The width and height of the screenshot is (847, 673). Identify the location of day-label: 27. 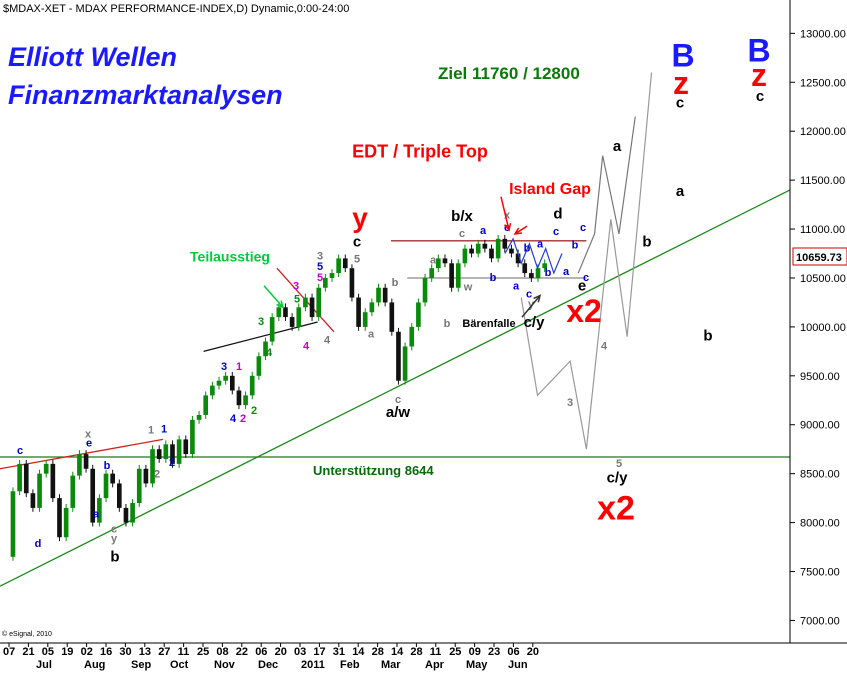
(164, 652).